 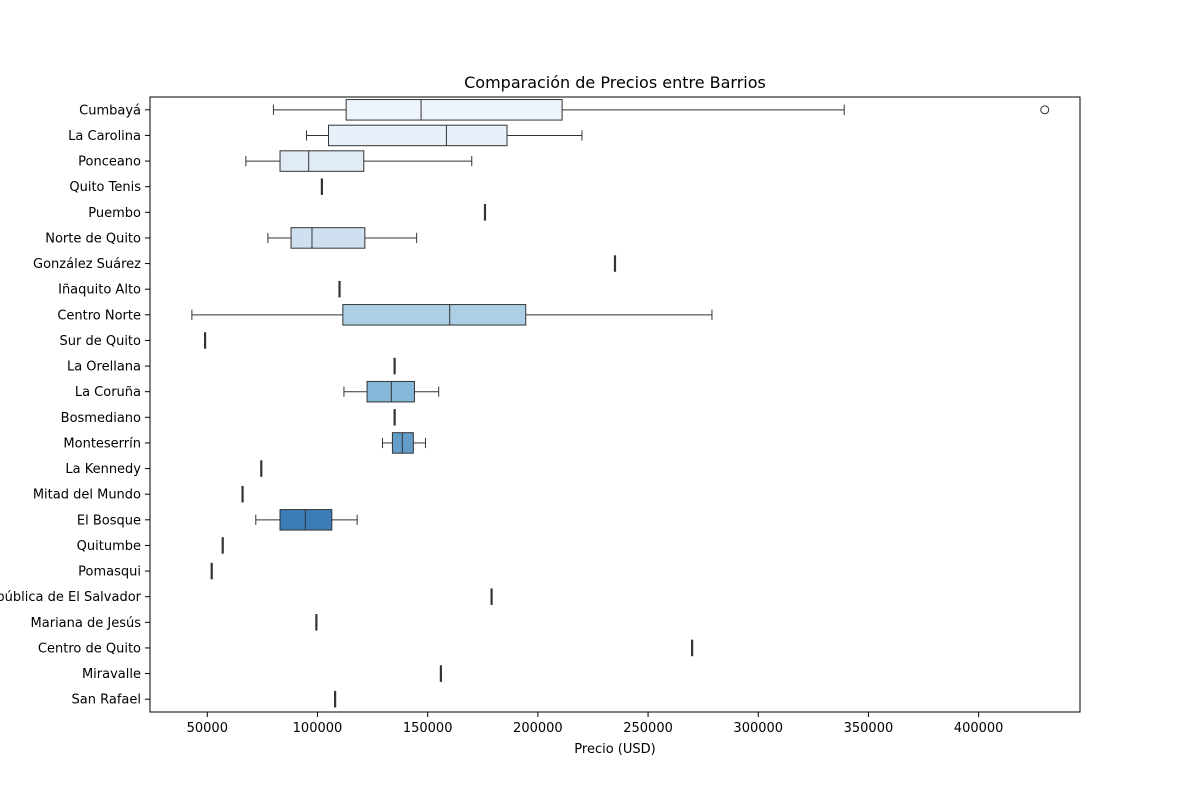 What do you see at coordinates (86, 623) in the screenshot?
I see `y-tick-label: Mariana de Jesús` at bounding box center [86, 623].